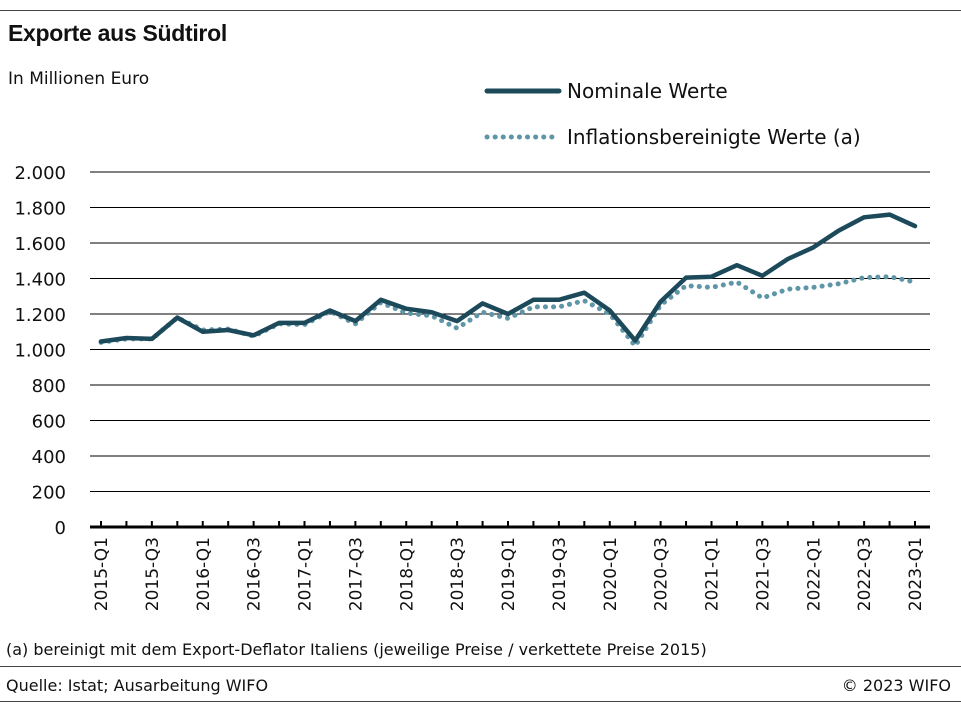 Image resolution: width=961 pixels, height=709 pixels. Describe the element at coordinates (611, 574) in the screenshot. I see `x-tick-label-2020-Q1: 2020-Q1` at that location.